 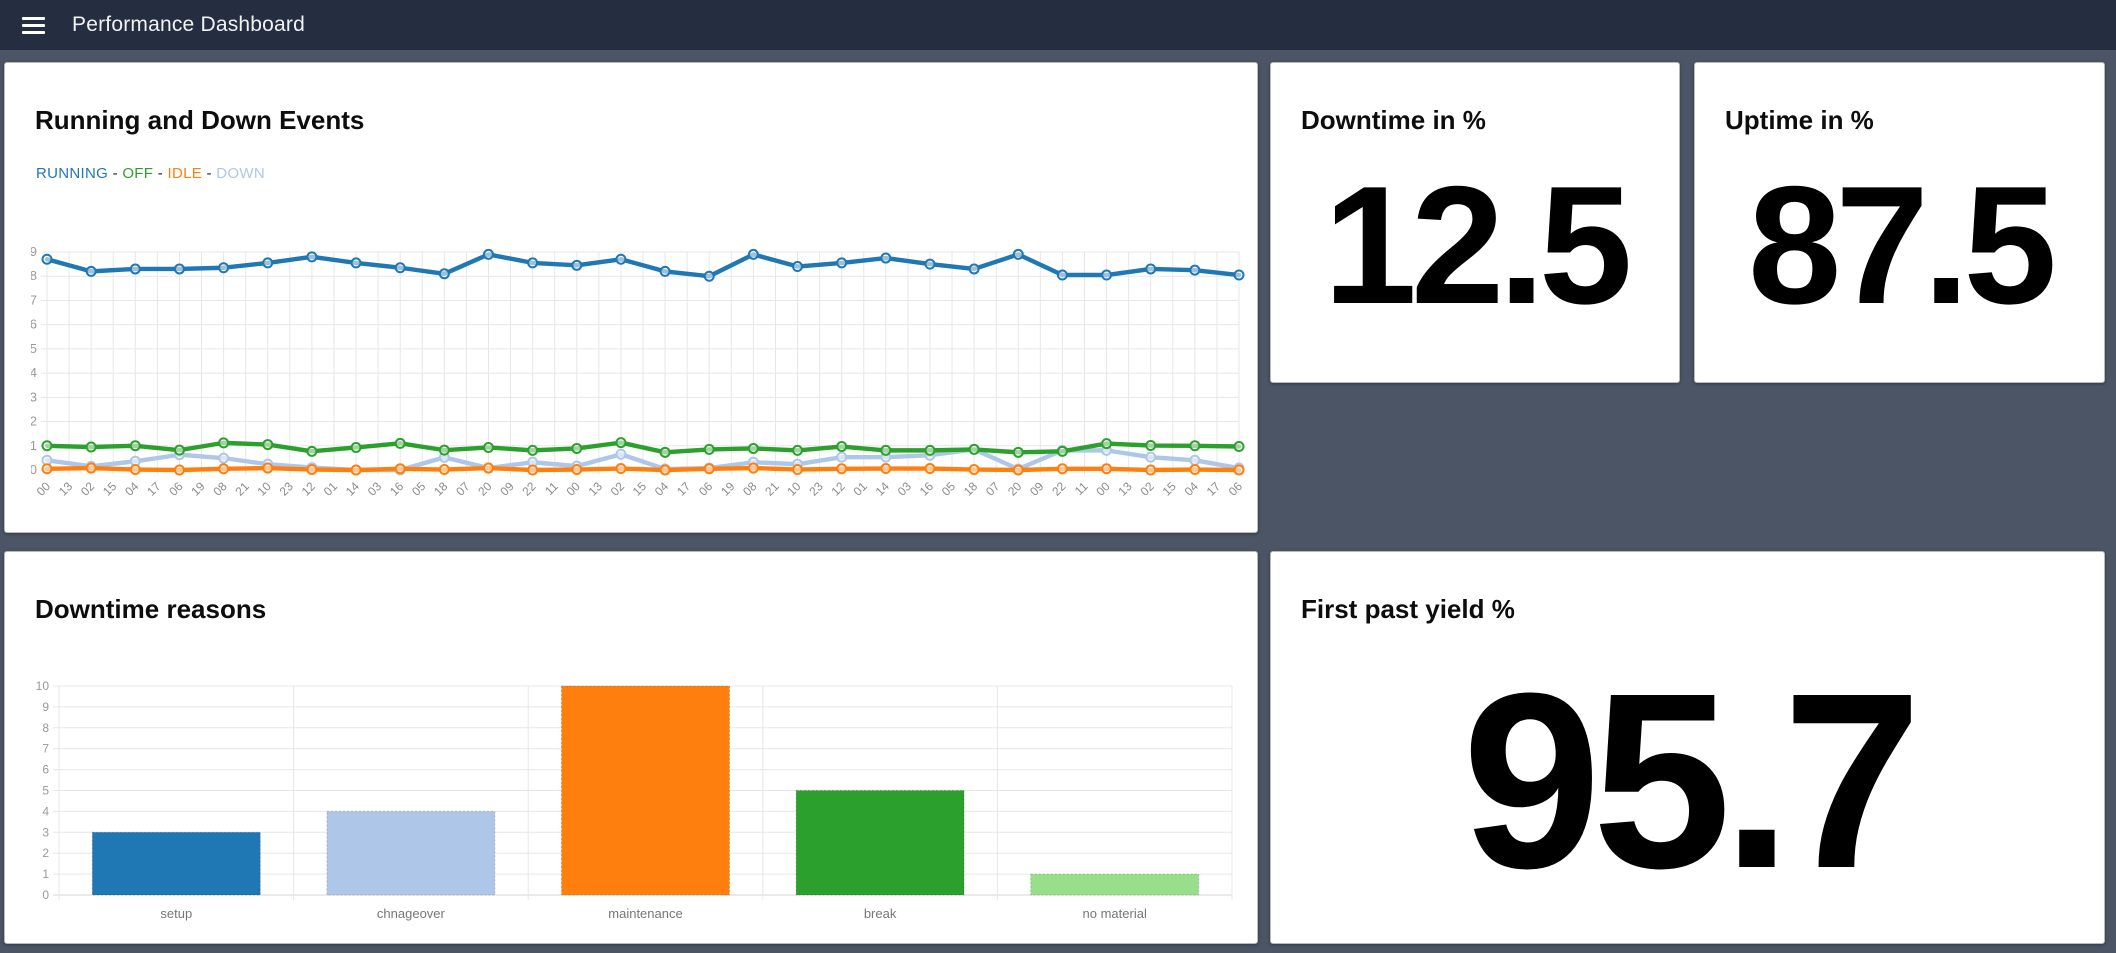 I want to click on bar-no-material, so click(x=1115, y=884).